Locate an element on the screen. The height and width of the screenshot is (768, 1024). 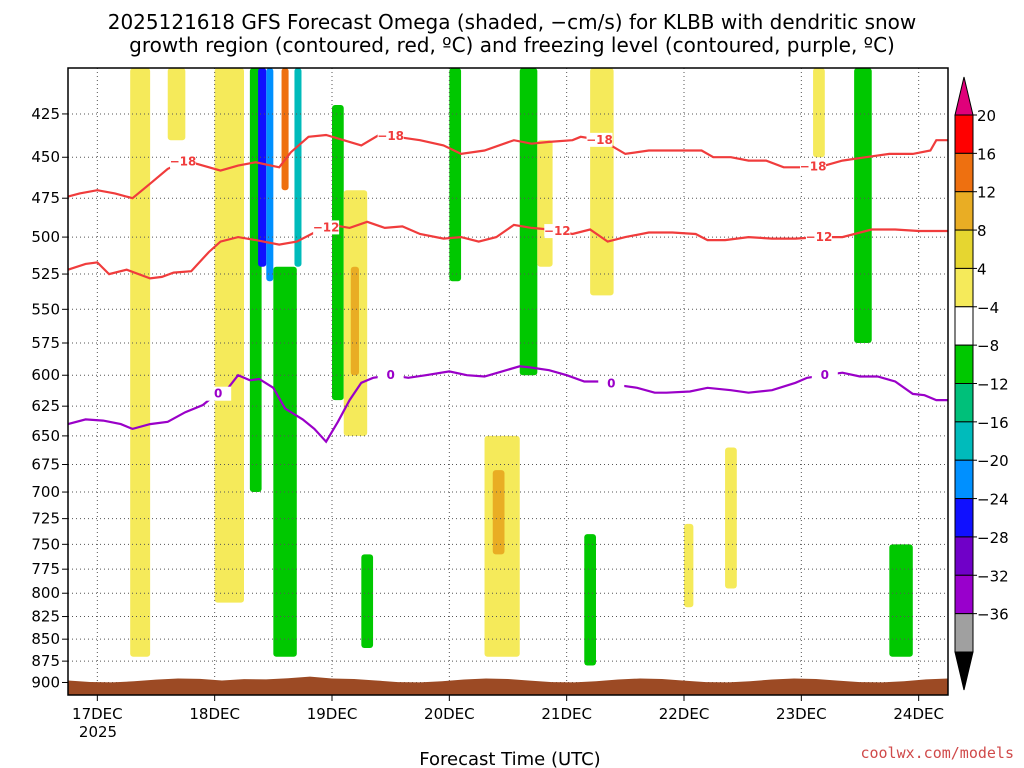
y-tick-label-525: 525 is located at coordinates (45, 274).